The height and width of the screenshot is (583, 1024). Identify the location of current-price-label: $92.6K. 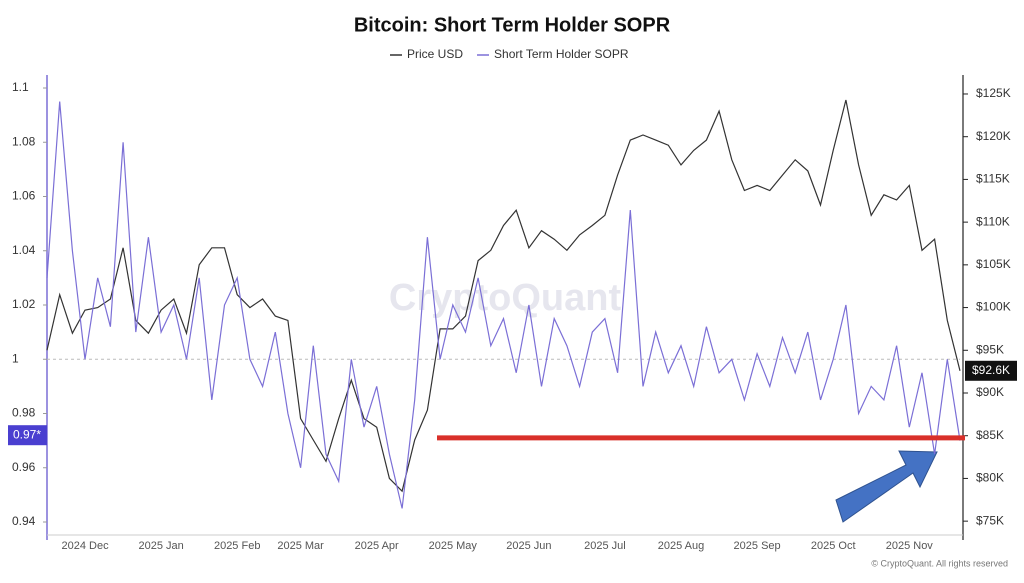
(991, 370).